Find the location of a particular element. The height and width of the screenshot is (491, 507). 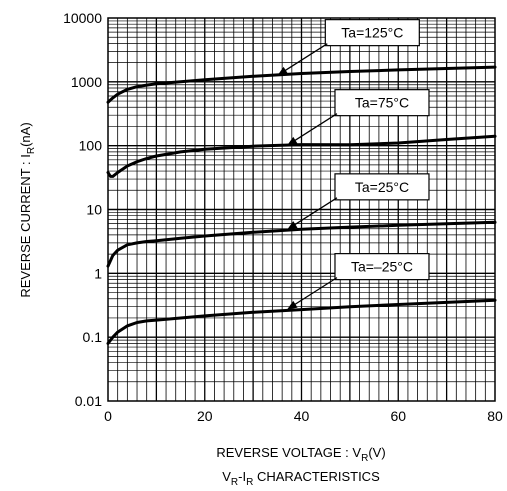

curve-label: Ta=–25°C is located at coordinates (358, 281).